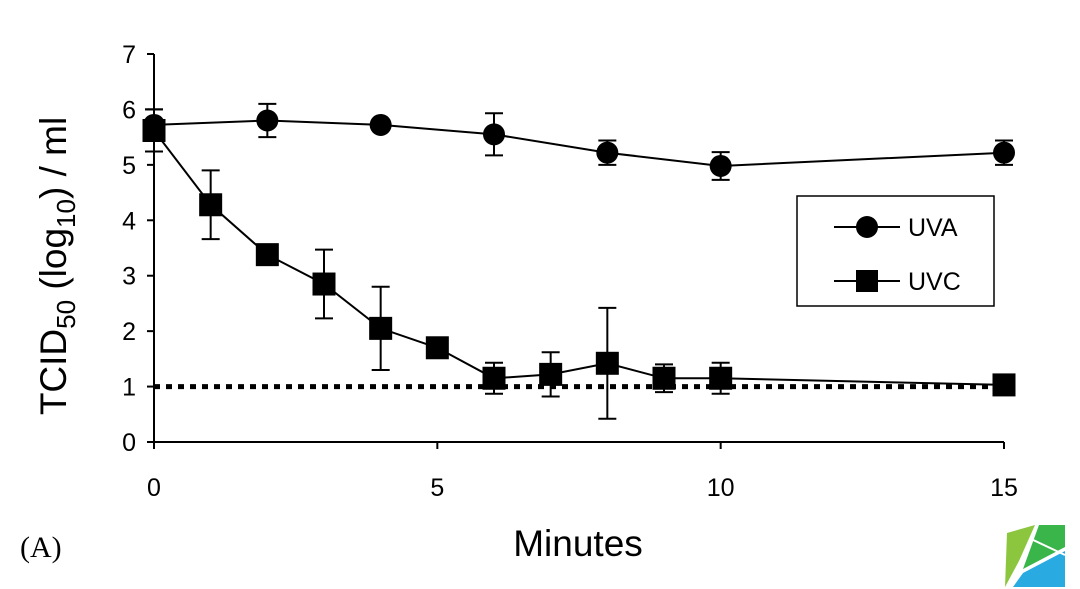 Image resolution: width=1080 pixels, height=589 pixels. What do you see at coordinates (867, 227) in the screenshot?
I see `legend-uva-marker` at bounding box center [867, 227].